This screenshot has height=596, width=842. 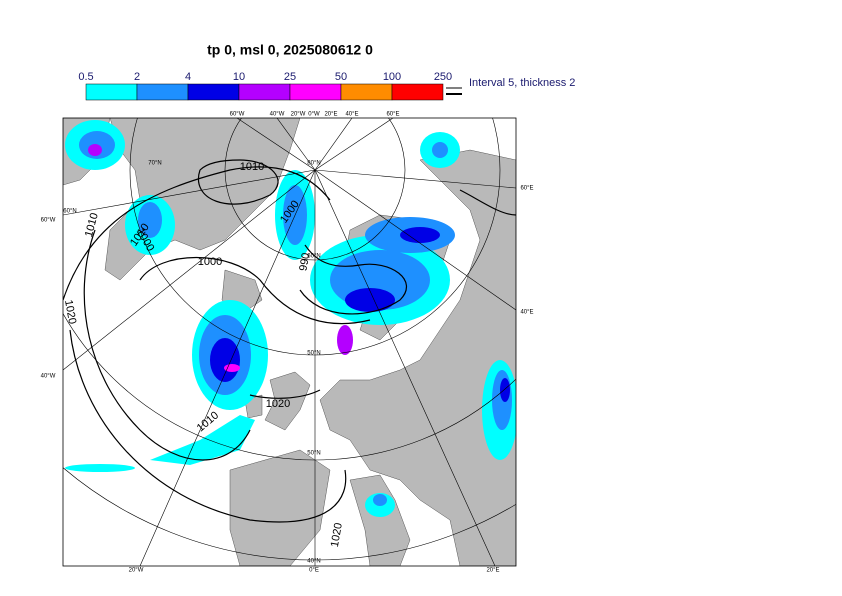 I want to click on title: tp 0, msl 0, 2025080612 0, so click(x=290, y=50).